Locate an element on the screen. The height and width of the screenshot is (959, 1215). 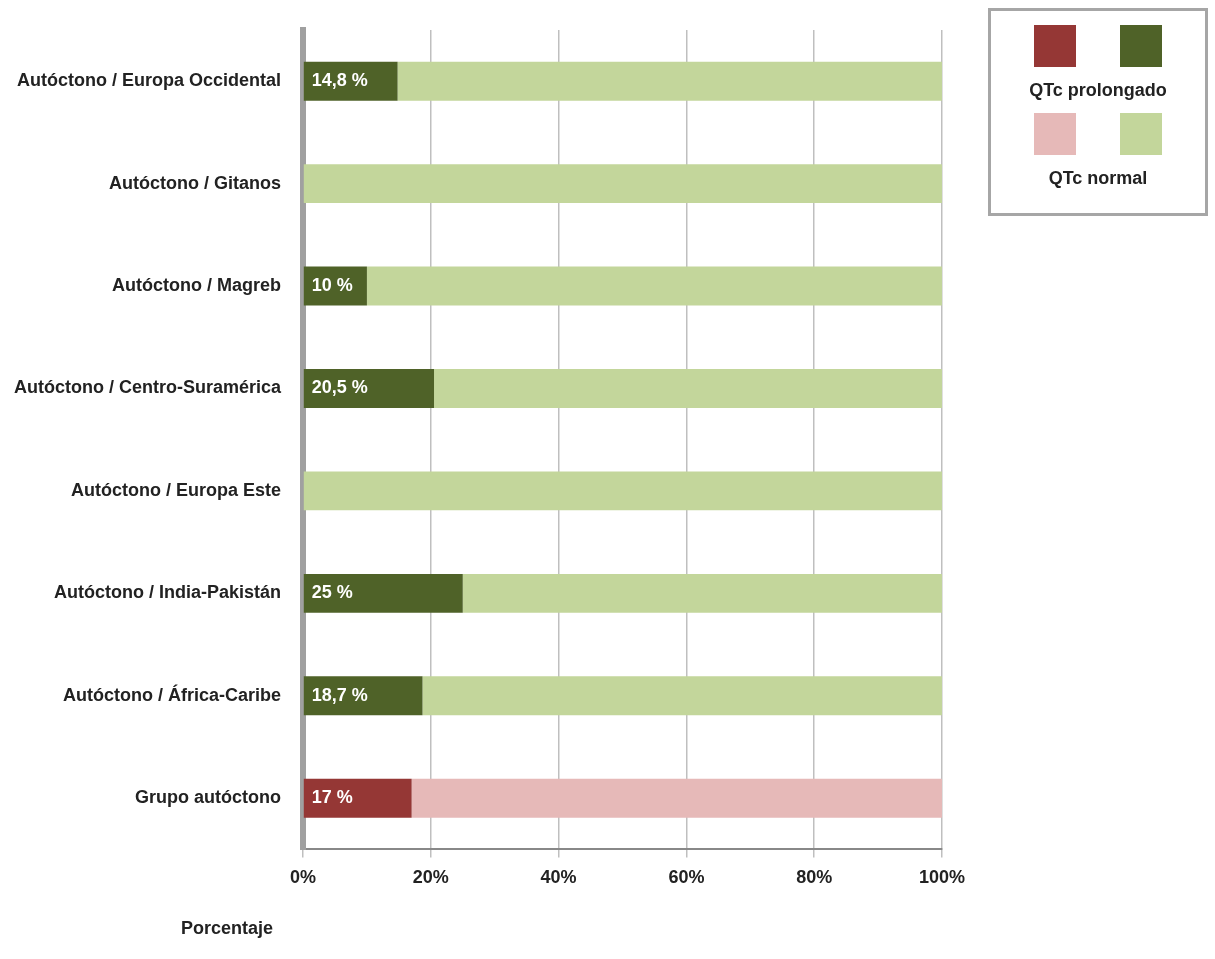
data-label: 10 % is located at coordinates (332, 285).